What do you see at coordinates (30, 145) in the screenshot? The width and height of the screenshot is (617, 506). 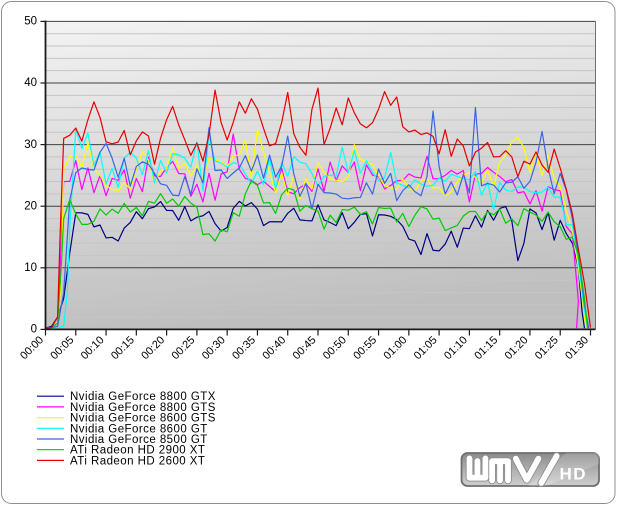 I see `svg-text: 30` at bounding box center [30, 145].